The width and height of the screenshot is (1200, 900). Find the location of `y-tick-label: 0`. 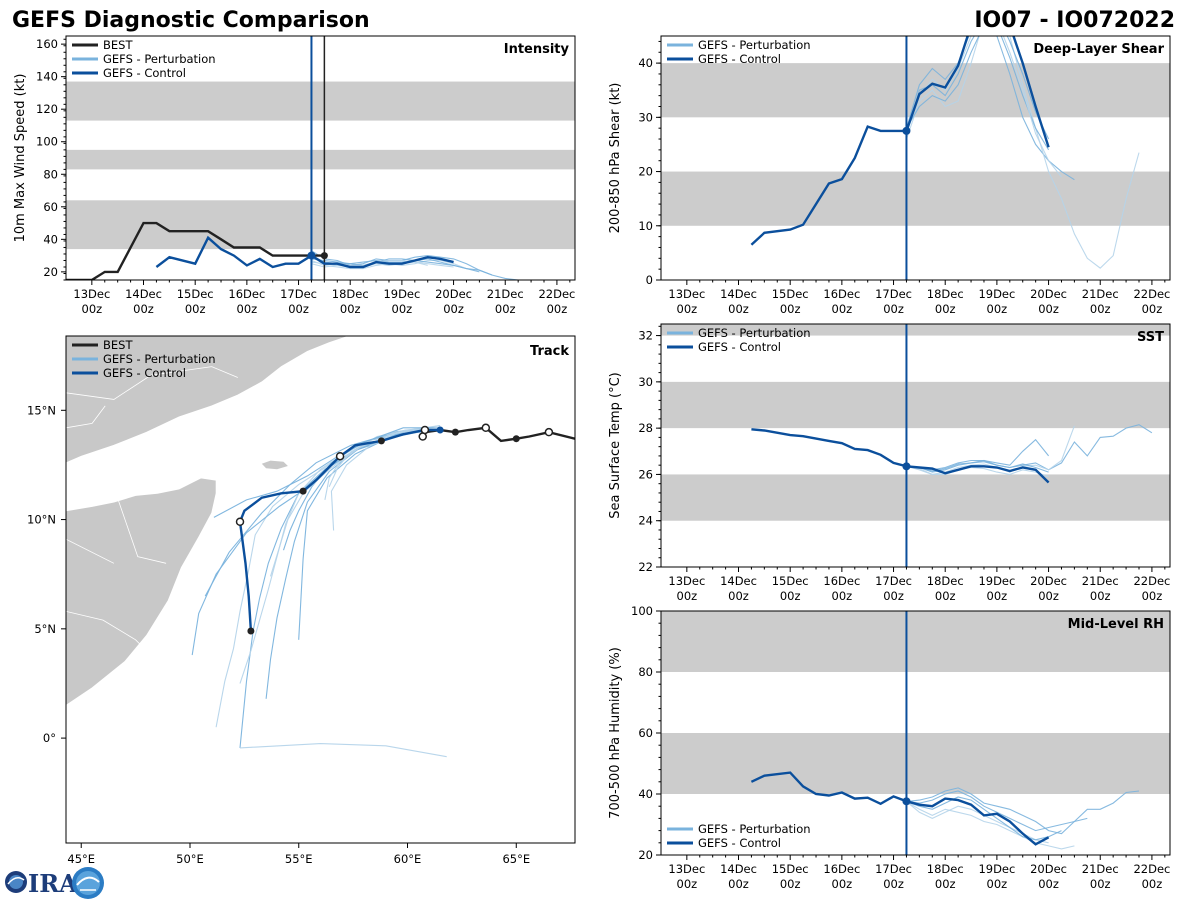

y-tick-label: 0 is located at coordinates (649, 280).